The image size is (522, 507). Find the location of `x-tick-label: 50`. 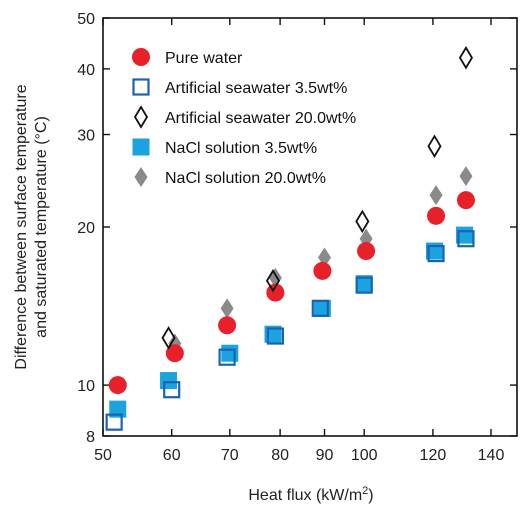

x-tick-label: 50 is located at coordinates (103, 455).